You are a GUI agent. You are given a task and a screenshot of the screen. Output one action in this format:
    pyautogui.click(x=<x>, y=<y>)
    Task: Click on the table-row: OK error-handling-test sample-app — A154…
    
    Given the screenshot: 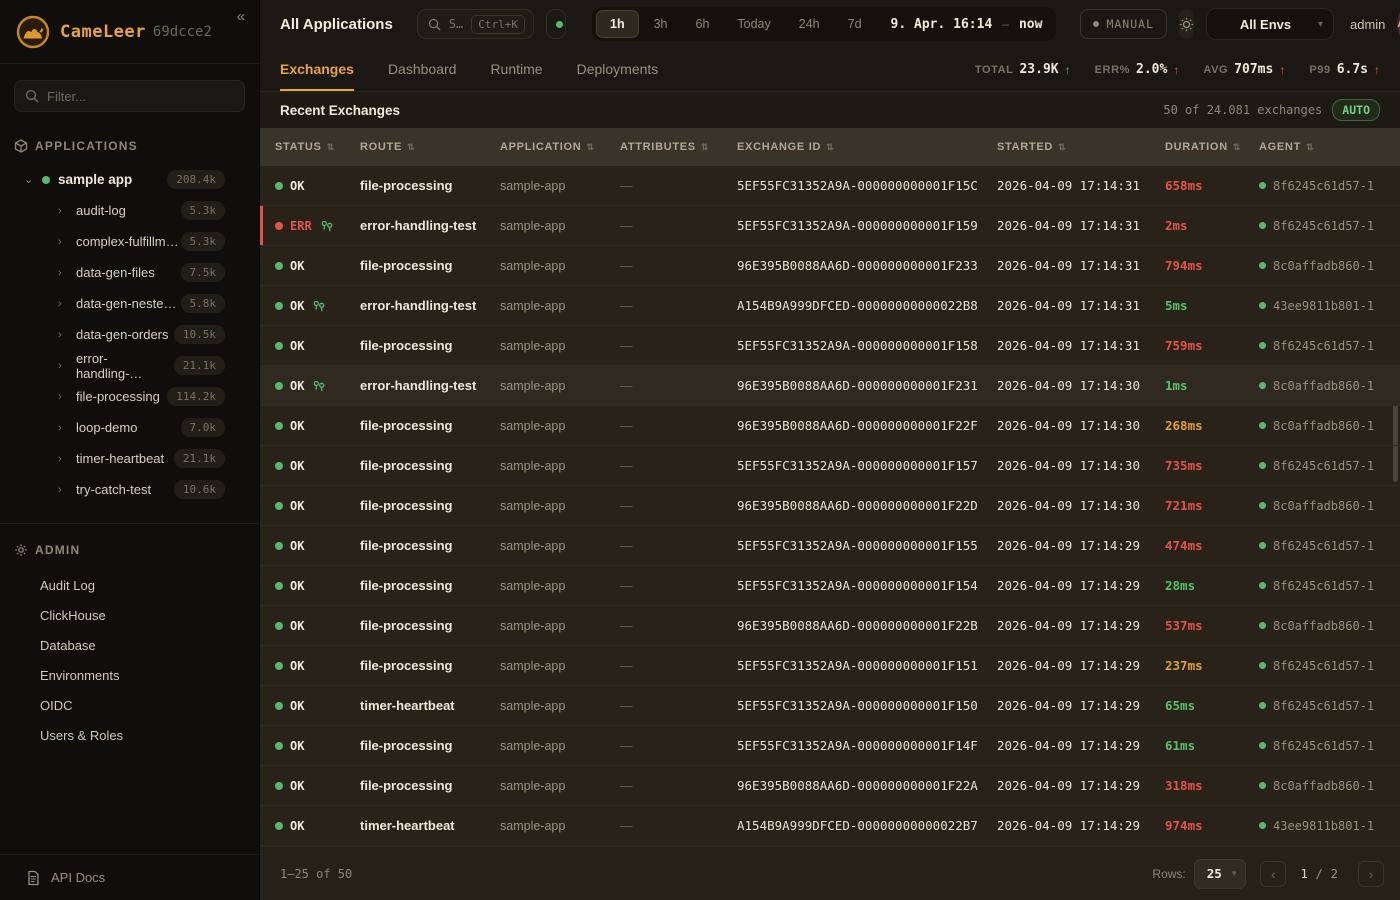 What is the action you would take?
    pyautogui.click(x=830, y=306)
    